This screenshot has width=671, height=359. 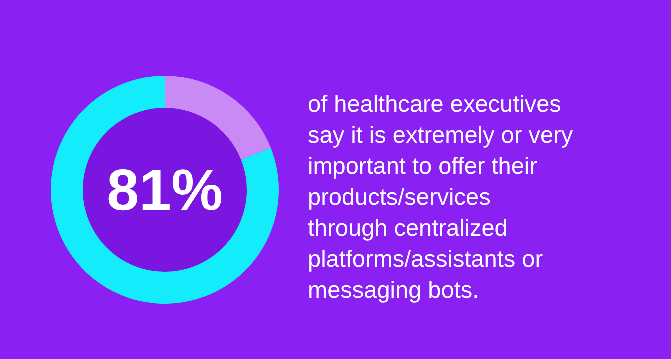 I want to click on data-label: 81%, so click(x=165, y=190).